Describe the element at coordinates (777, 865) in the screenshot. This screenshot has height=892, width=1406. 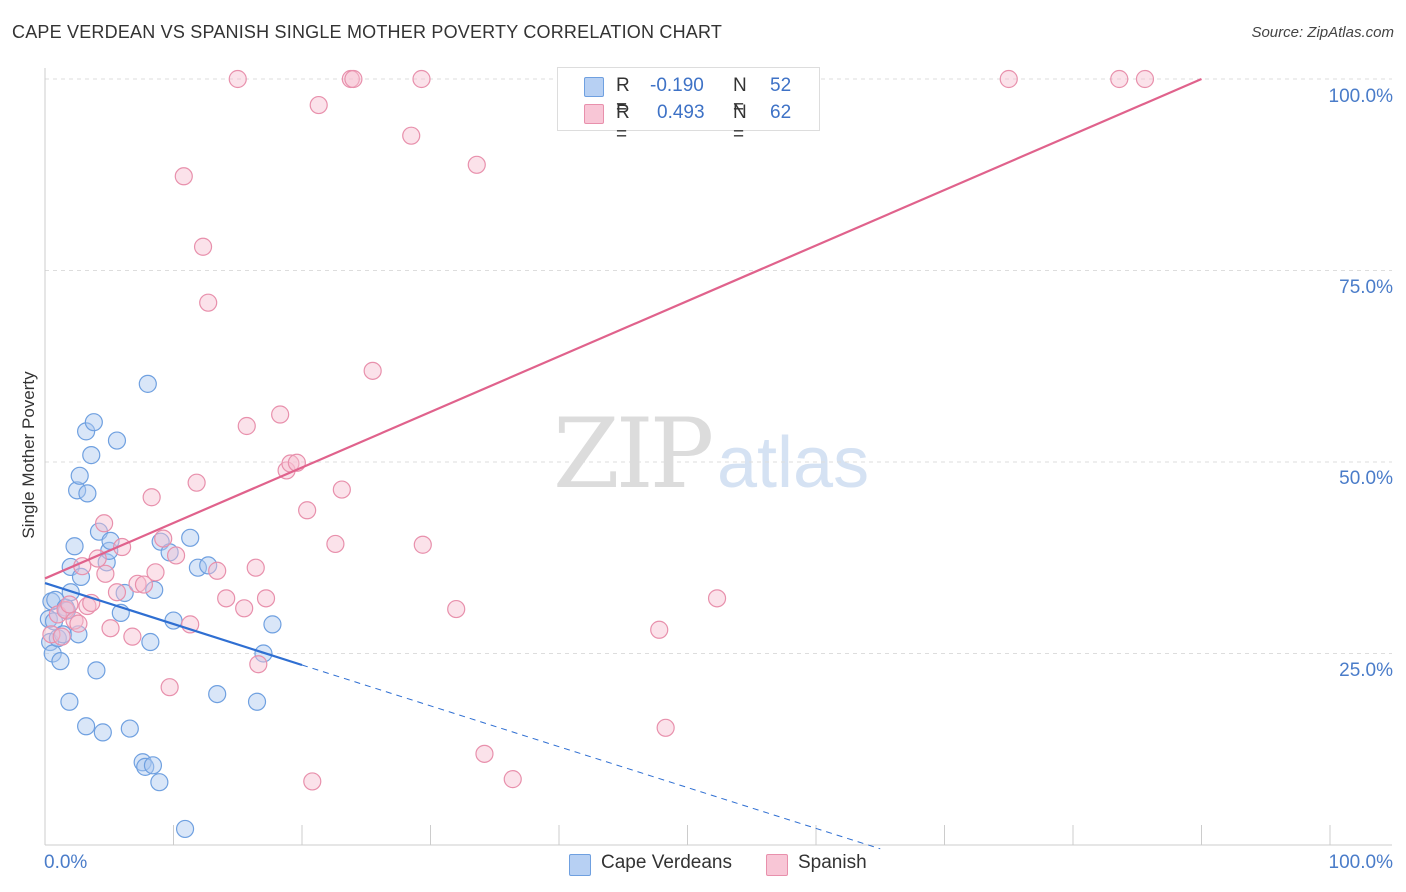
I see `series-legend-swatch-spanish` at that location.